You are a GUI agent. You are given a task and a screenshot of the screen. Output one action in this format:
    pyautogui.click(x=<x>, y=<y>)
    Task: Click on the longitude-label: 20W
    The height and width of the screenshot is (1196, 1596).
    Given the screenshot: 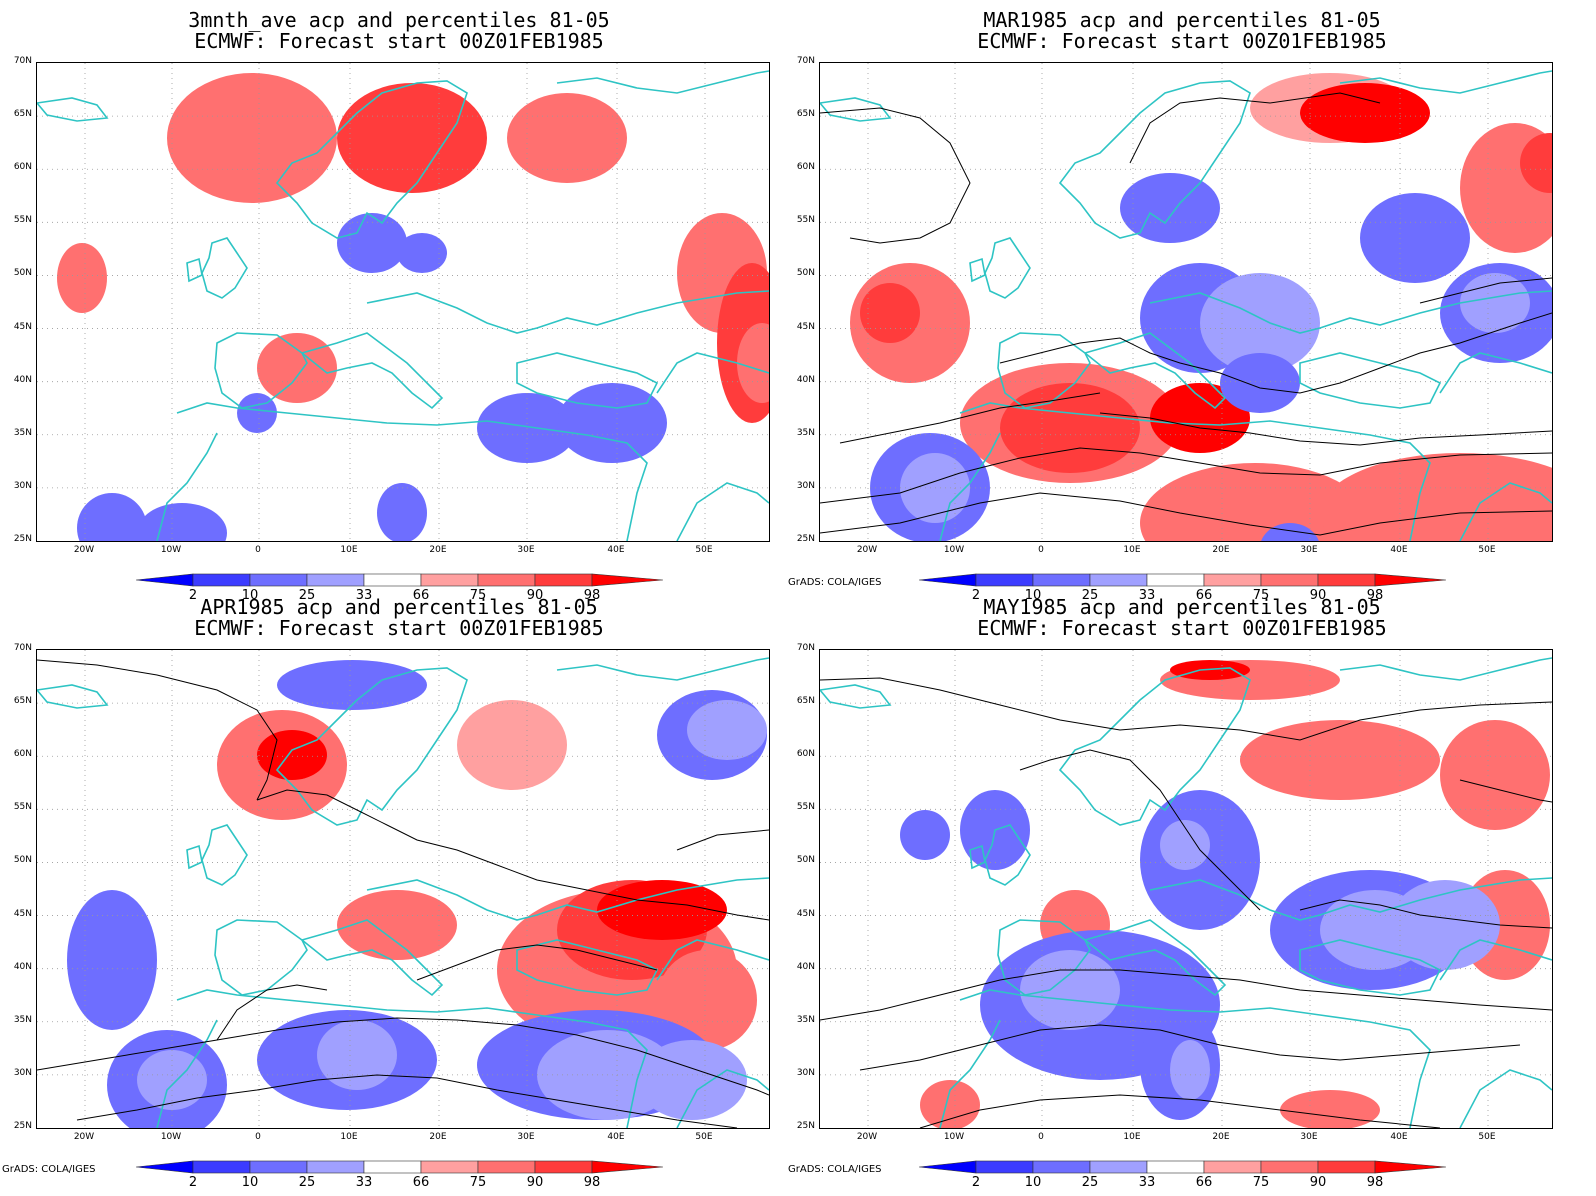 What is the action you would take?
    pyautogui.click(x=84, y=1137)
    